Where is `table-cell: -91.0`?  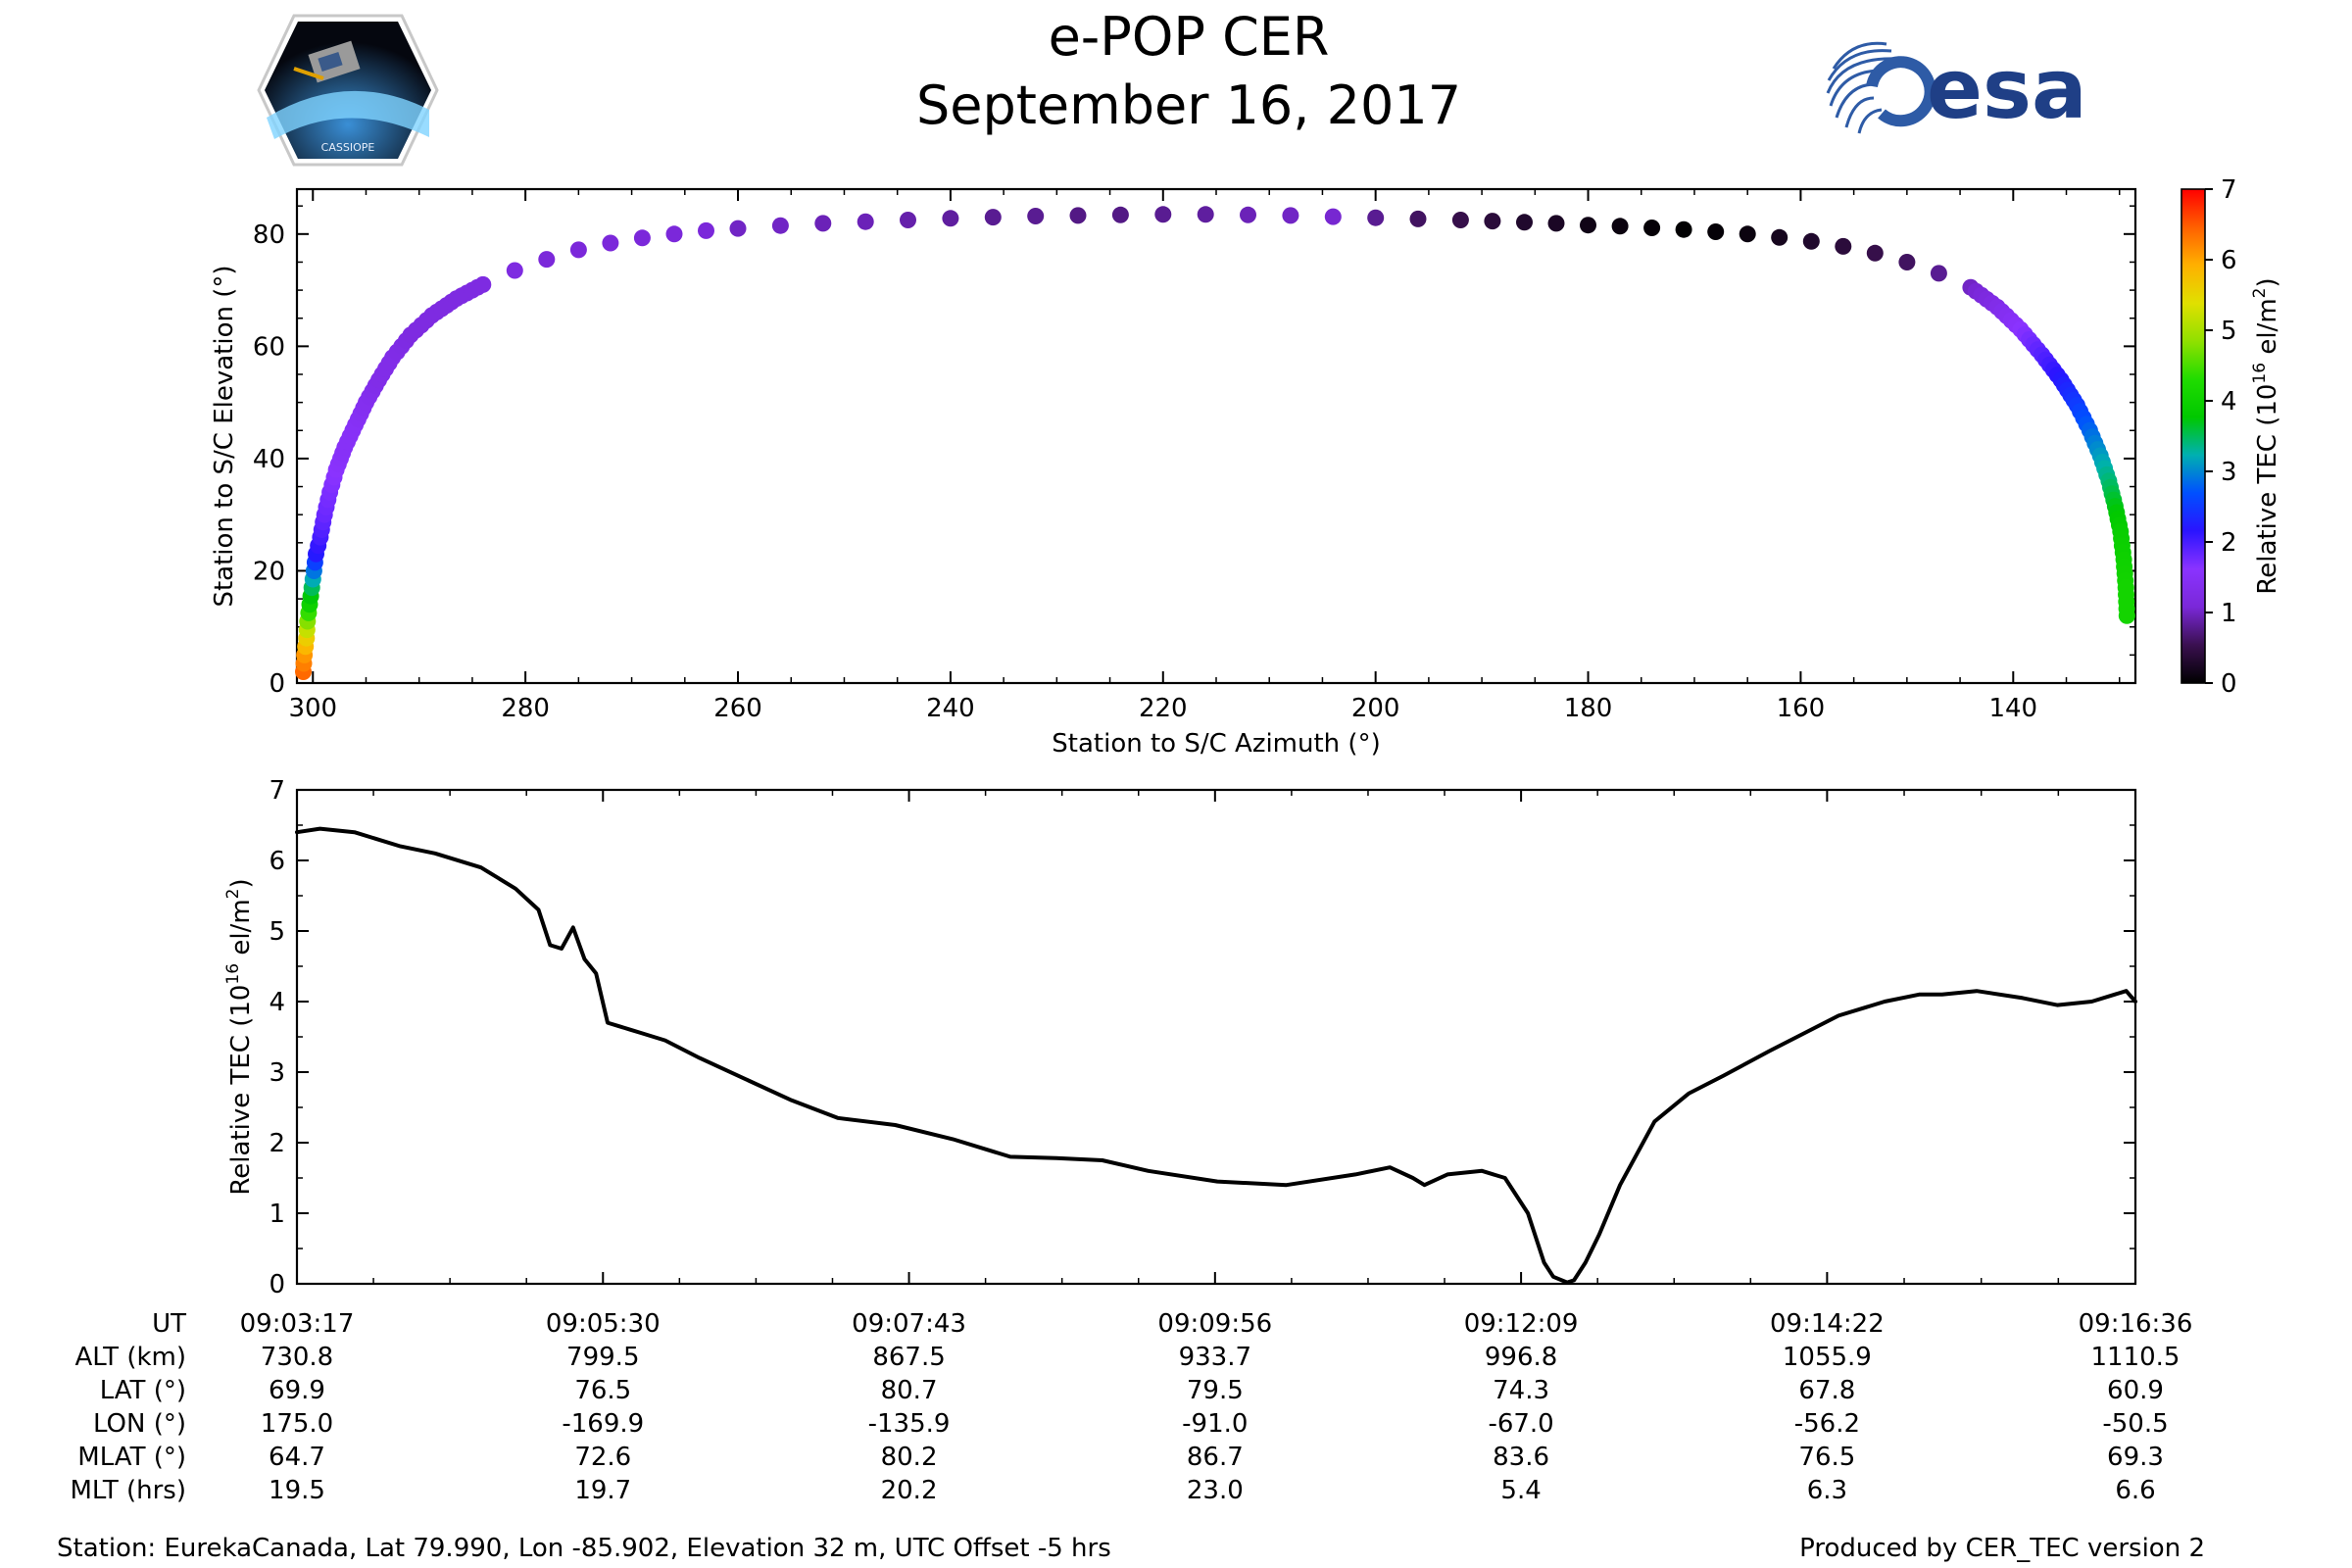
table-cell: -91.0 is located at coordinates (1215, 1424).